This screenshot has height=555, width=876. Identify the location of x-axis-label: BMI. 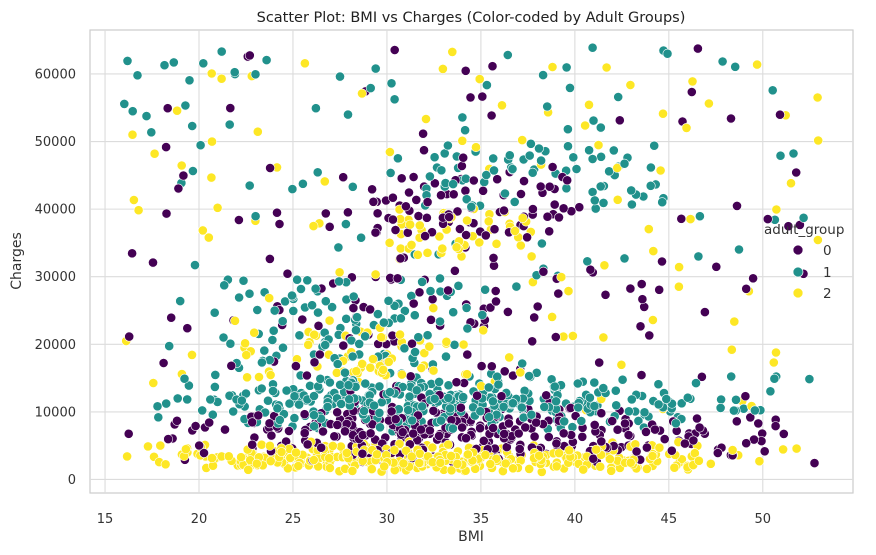
(471, 537).